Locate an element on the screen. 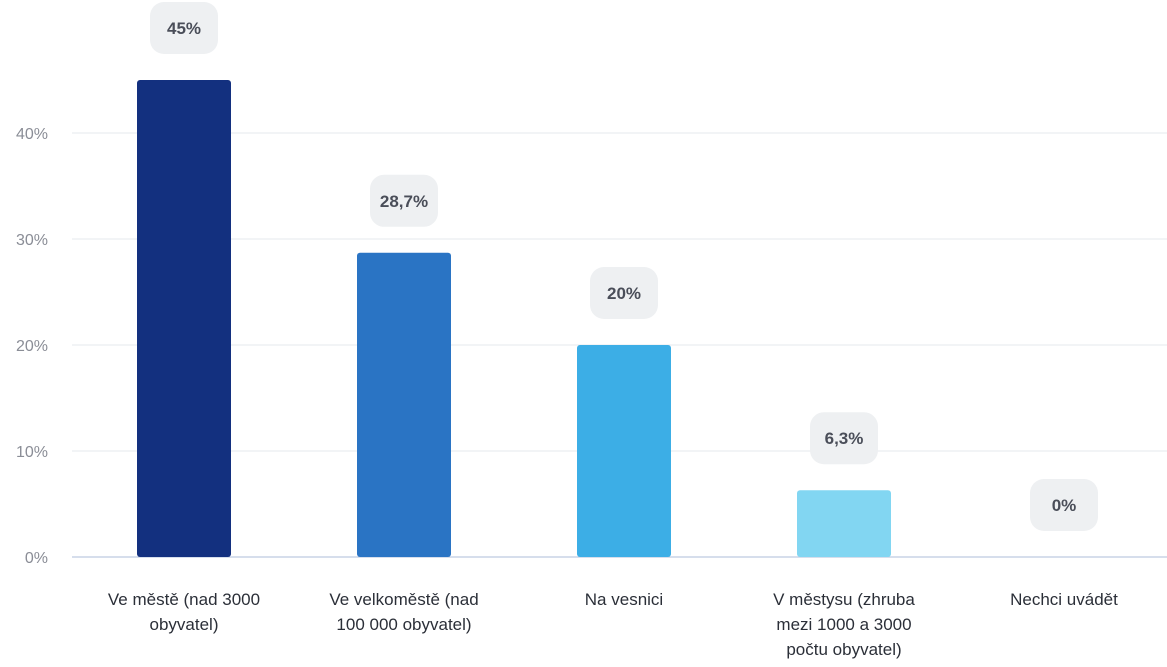 The width and height of the screenshot is (1167, 667). y-tick-label: 0% is located at coordinates (36, 558).